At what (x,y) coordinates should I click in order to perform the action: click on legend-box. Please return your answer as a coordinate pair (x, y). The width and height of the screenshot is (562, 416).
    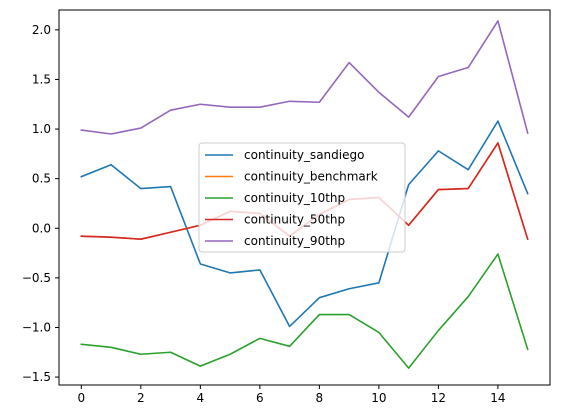
    Looking at the image, I should click on (302, 197).